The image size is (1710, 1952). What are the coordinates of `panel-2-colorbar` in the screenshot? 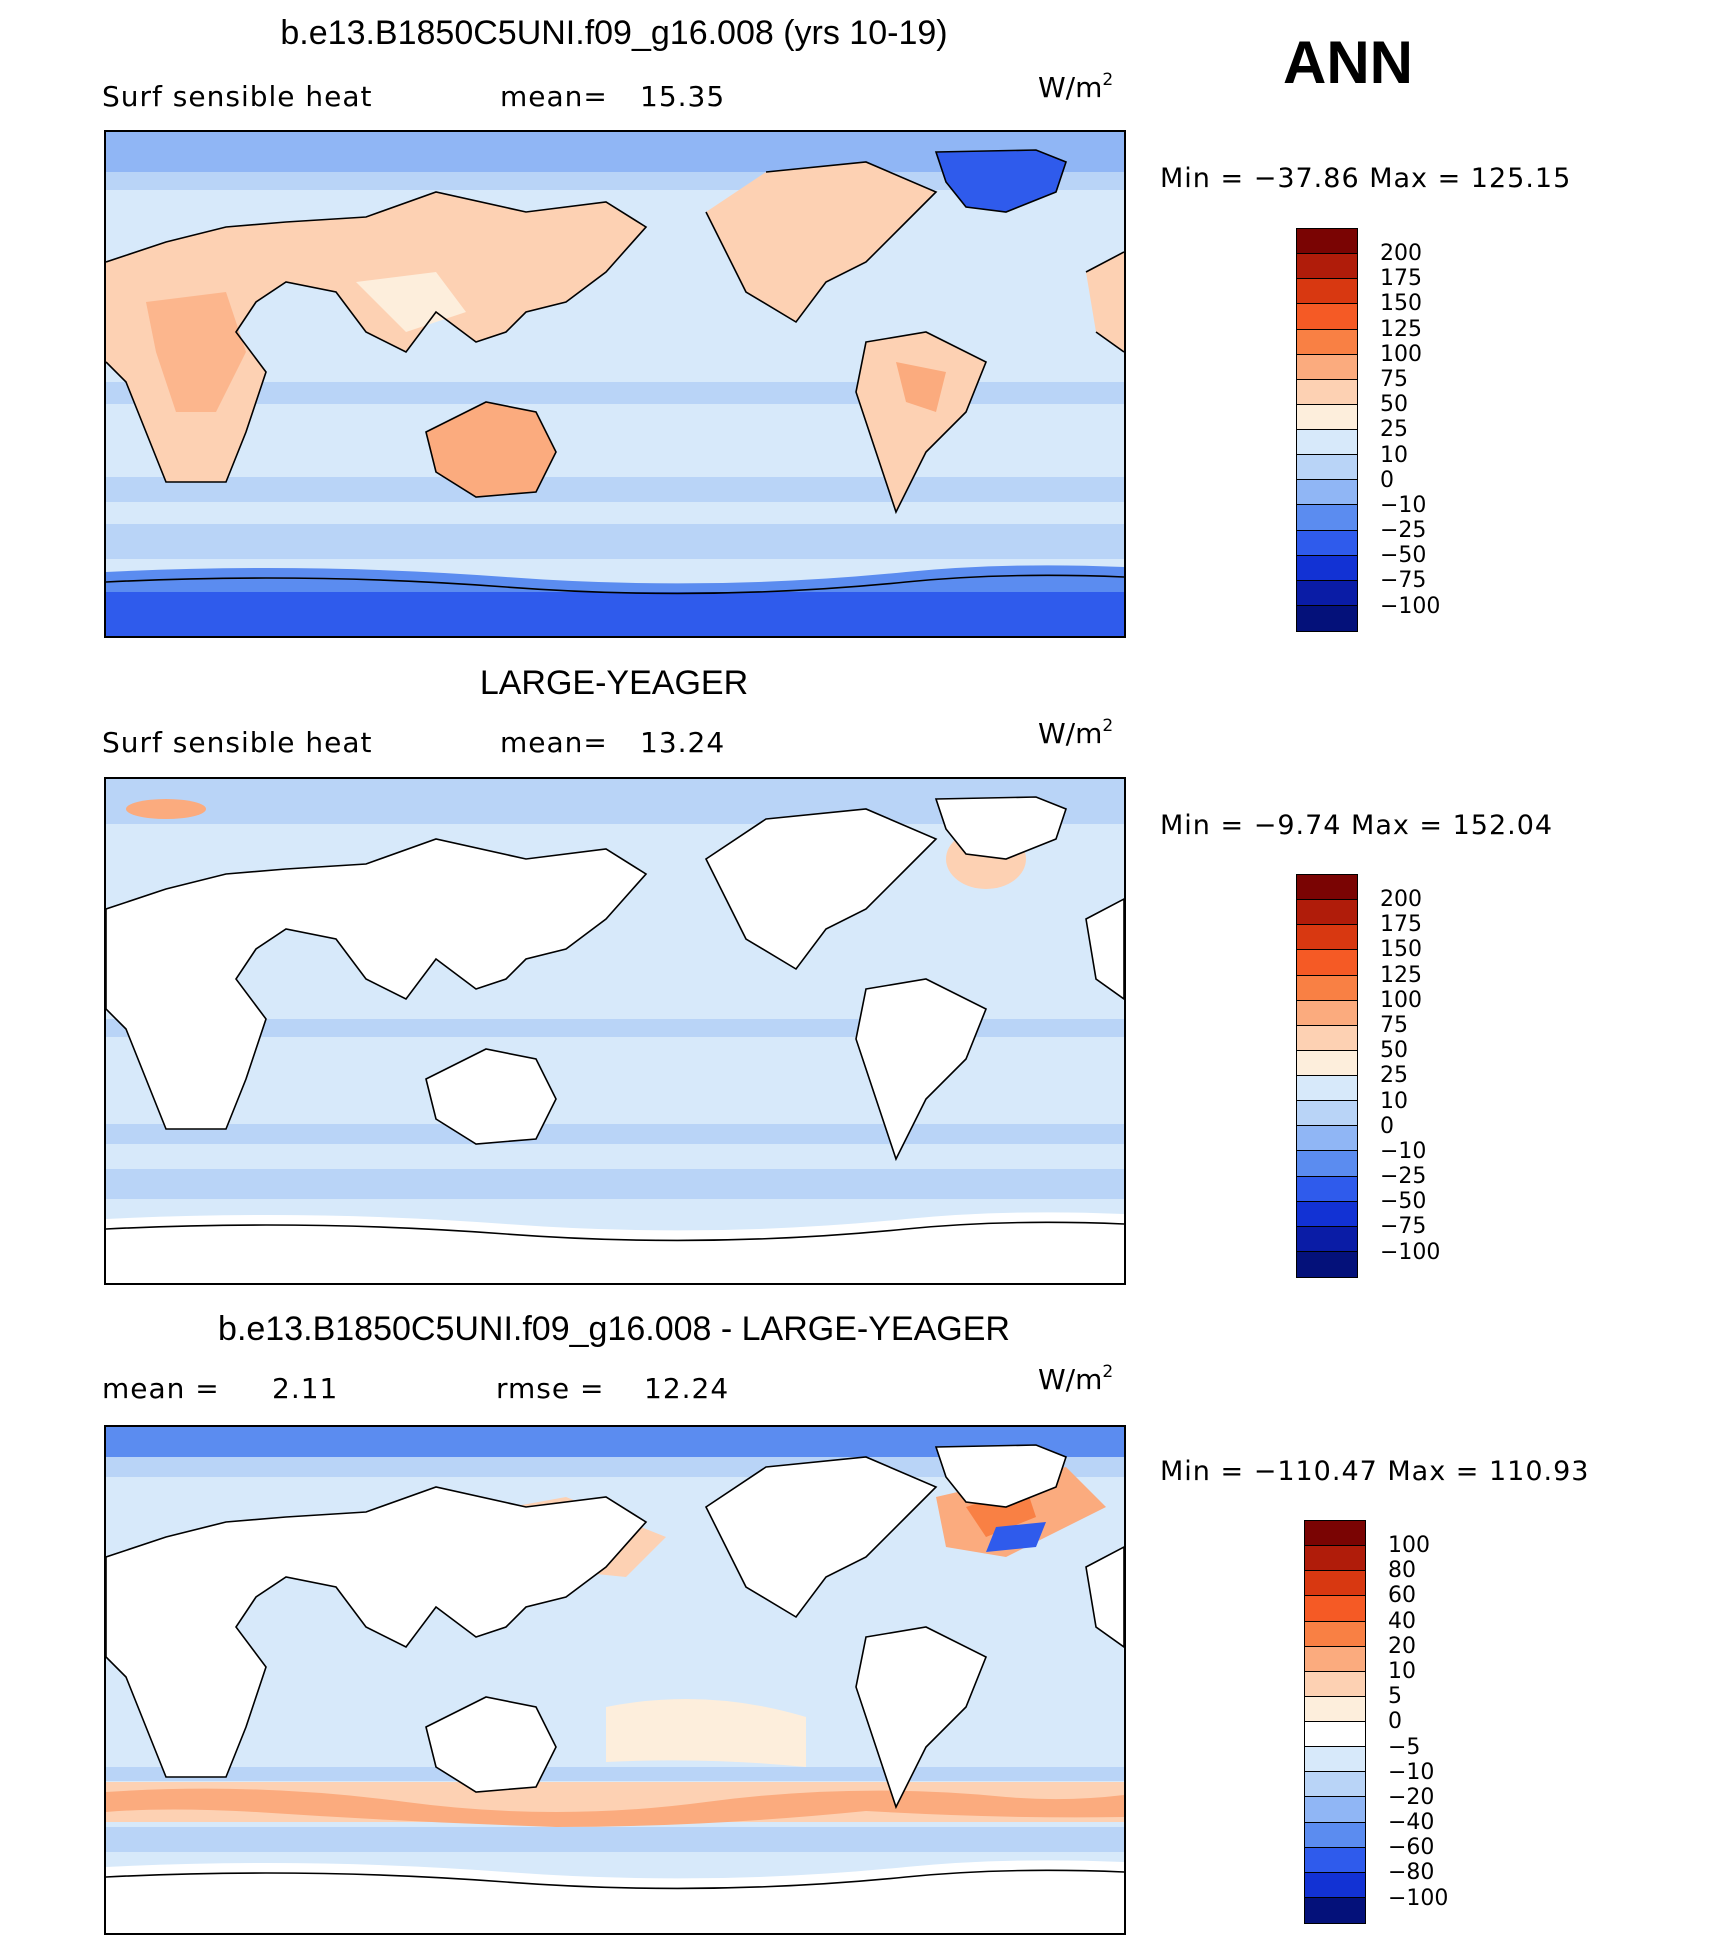 It's located at (1327, 1076).